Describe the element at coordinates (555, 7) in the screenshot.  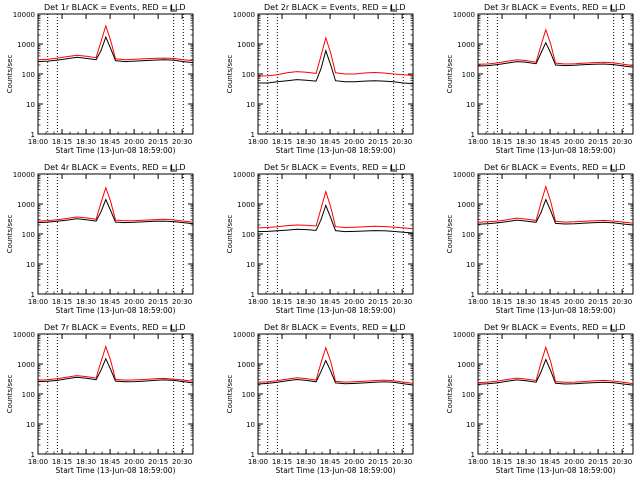
I see `panel-title: Det 3r BLACK = Events, RED = LLD` at that location.